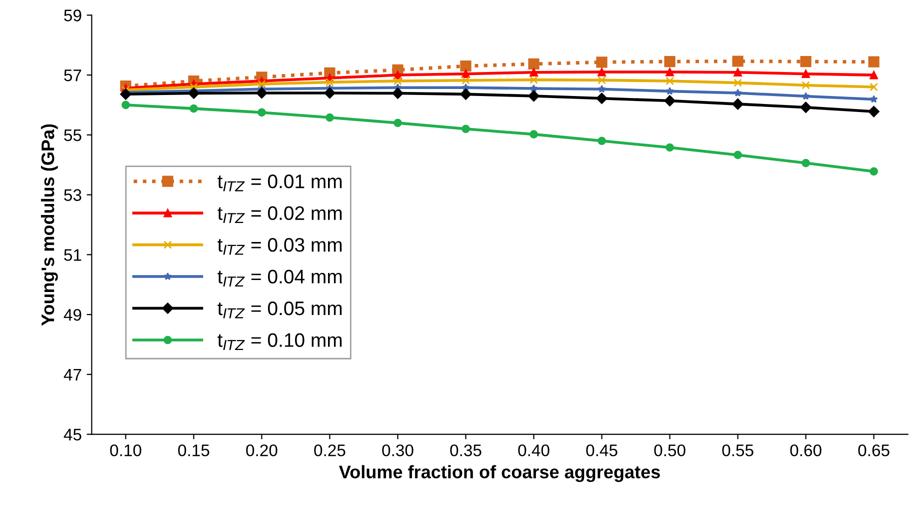 This screenshot has height=505, width=917. What do you see at coordinates (73, 374) in the screenshot?
I see `y-tick-label: 47` at bounding box center [73, 374].